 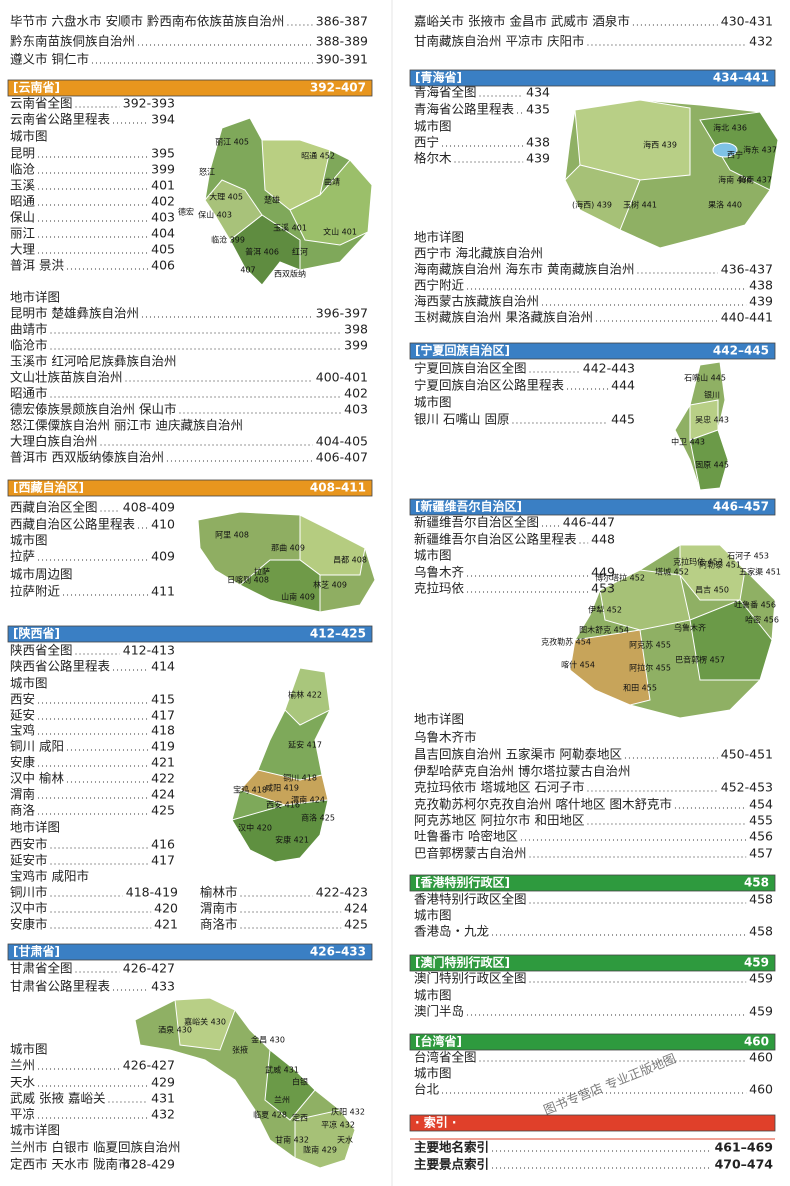 What do you see at coordinates (712, 465) in the screenshot?
I see `map-label: 固原 445` at bounding box center [712, 465].